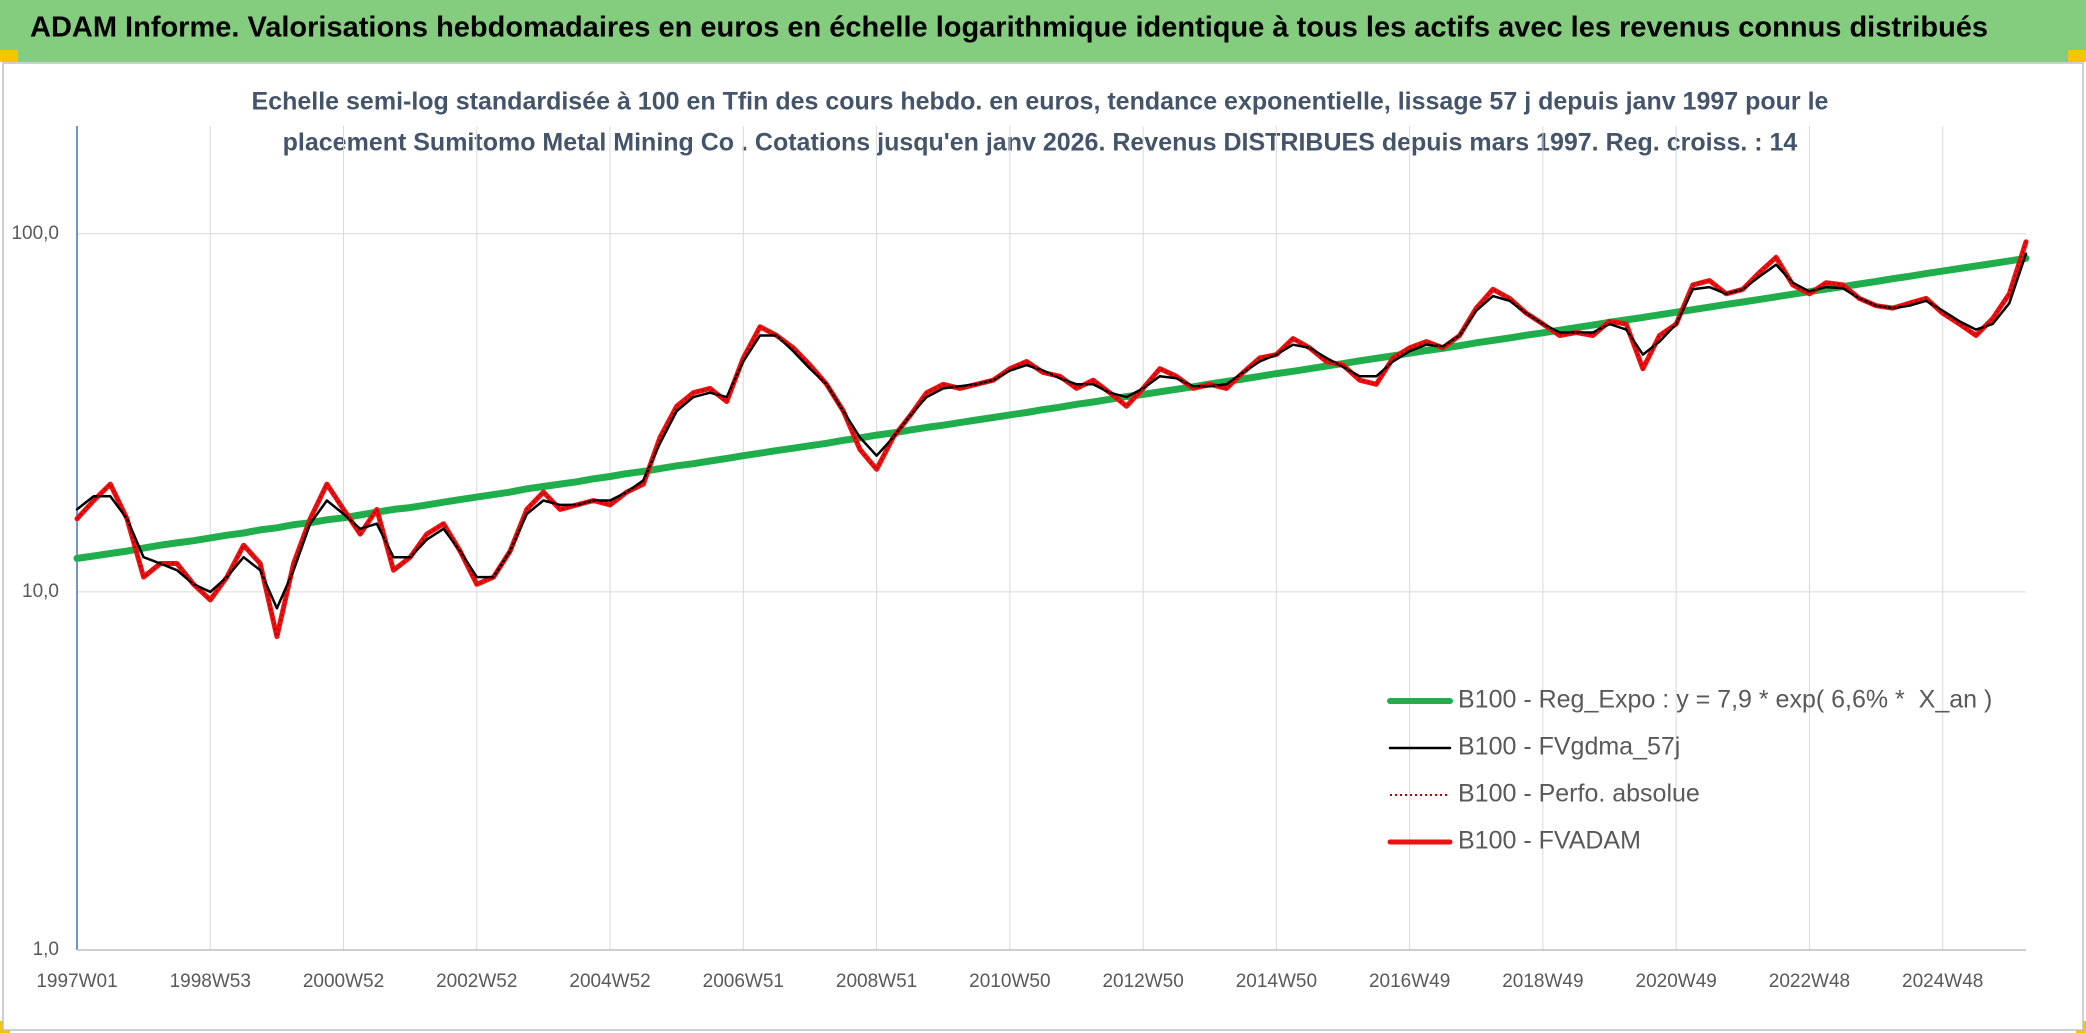 The height and width of the screenshot is (1033, 2086). Describe the element at coordinates (1569, 747) in the screenshot. I see `legend-label: B100 - FVgdma_57j` at that location.